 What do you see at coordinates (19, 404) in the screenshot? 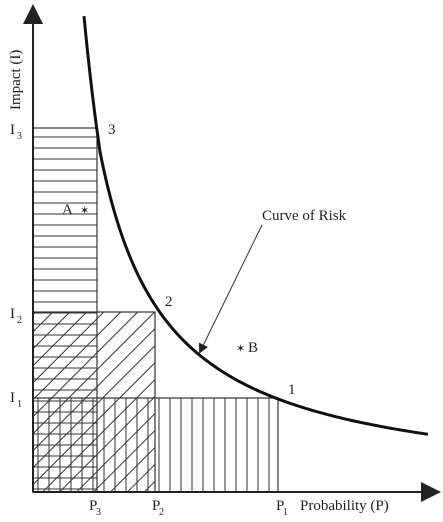
I see `y-level-label-sub: 1` at bounding box center [19, 404].